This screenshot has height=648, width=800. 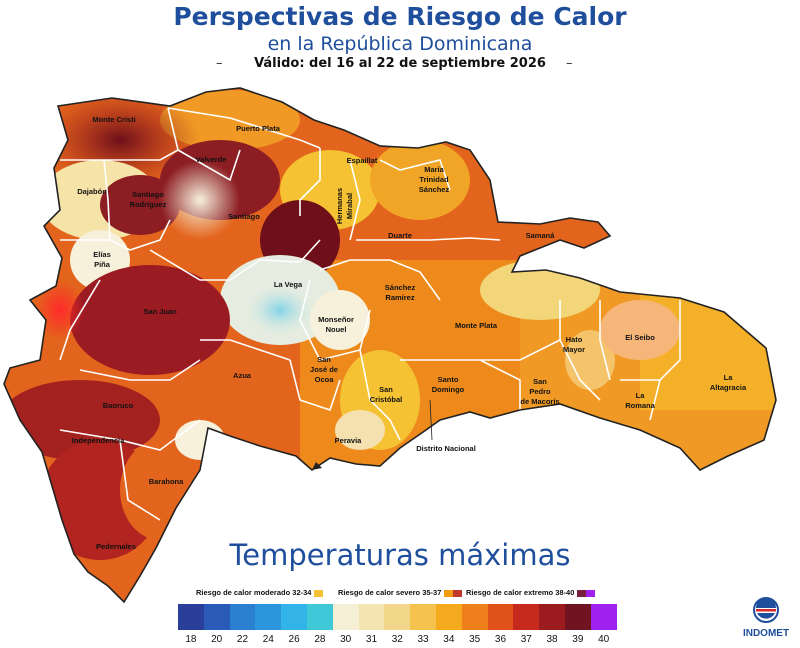 What do you see at coordinates (288, 284) in the screenshot?
I see `label-la-vega: La Vega` at bounding box center [288, 284].